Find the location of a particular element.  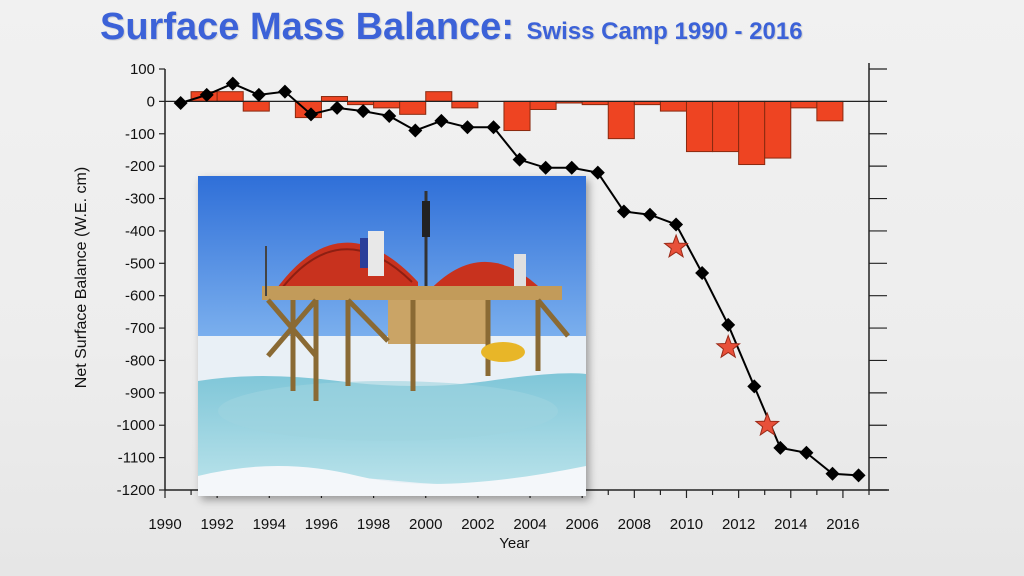

y-tick-label: -200 is located at coordinates (140, 166).